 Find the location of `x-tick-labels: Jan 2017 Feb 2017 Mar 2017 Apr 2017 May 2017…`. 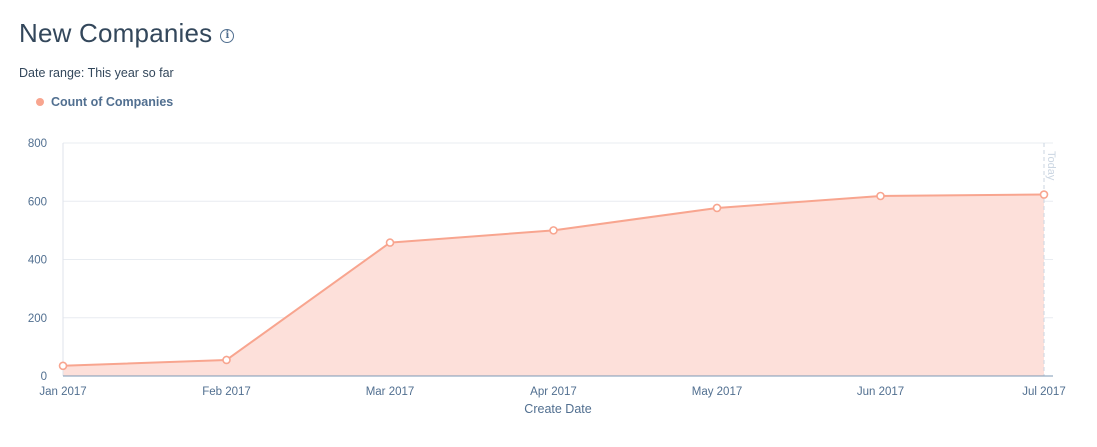

x-tick-labels: Jan 2017 Feb 2017 Mar 2017 Apr 2017 May 2017… is located at coordinates (552, 392).